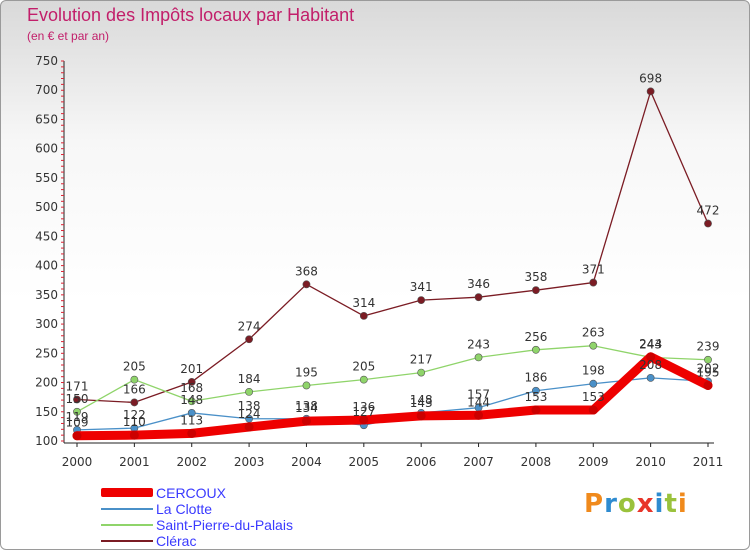 Image resolution: width=750 pixels, height=550 pixels. Describe the element at coordinates (611, 504) in the screenshot. I see `logo-letter: r` at that location.